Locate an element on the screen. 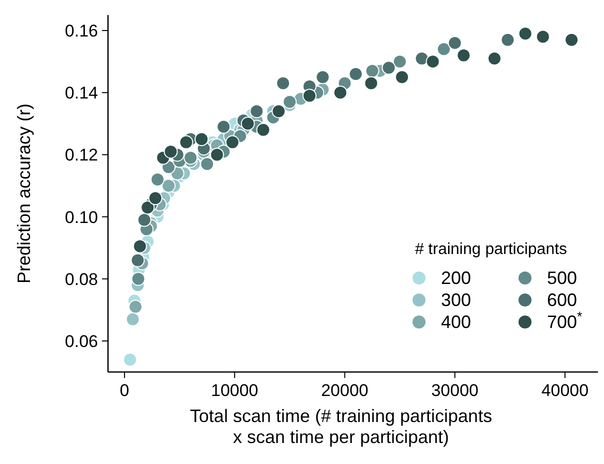 The image size is (604, 464). y-tick-label: 0.08 is located at coordinates (81, 279).